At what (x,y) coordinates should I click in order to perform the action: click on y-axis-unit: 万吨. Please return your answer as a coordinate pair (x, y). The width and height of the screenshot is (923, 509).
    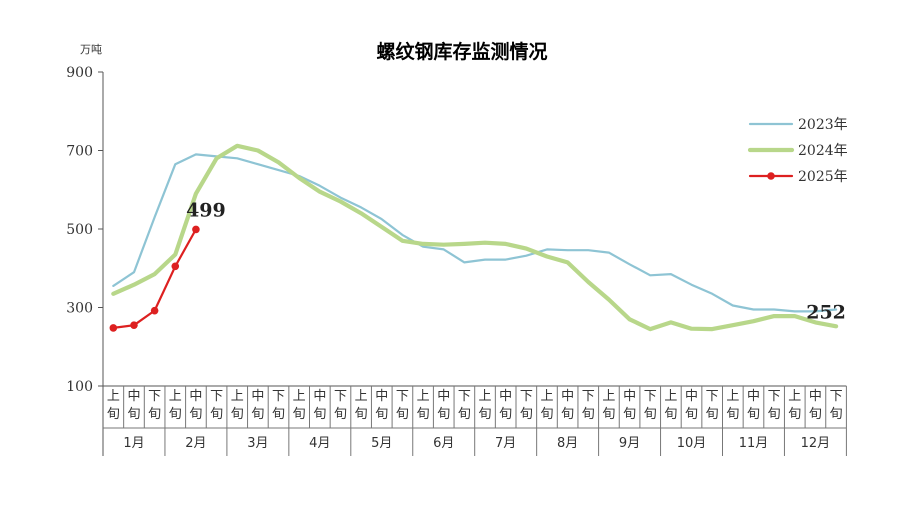
    Looking at the image, I should click on (91, 49).